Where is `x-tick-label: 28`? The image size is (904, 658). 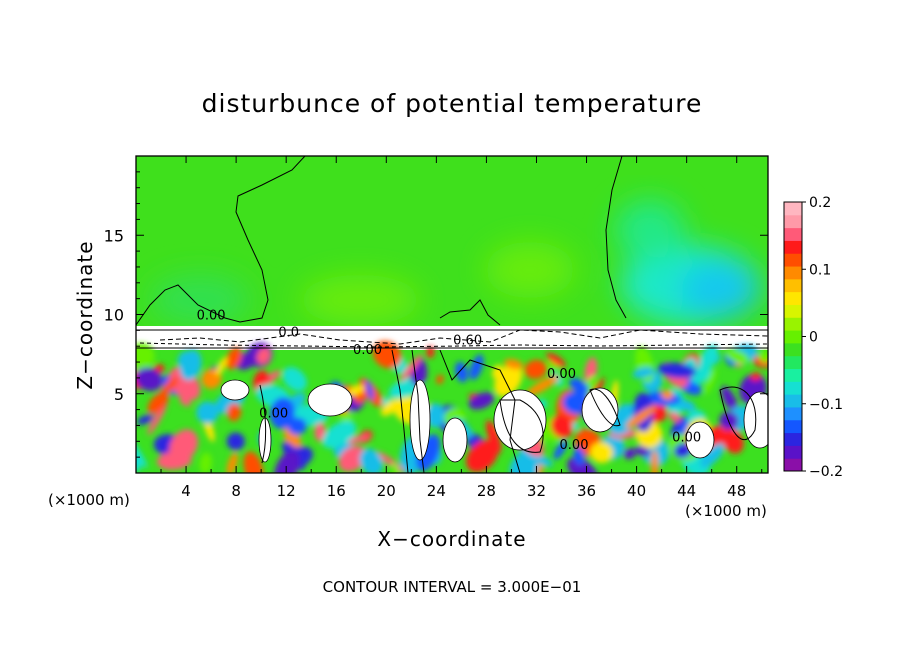 x-tick-label: 28 is located at coordinates (486, 491).